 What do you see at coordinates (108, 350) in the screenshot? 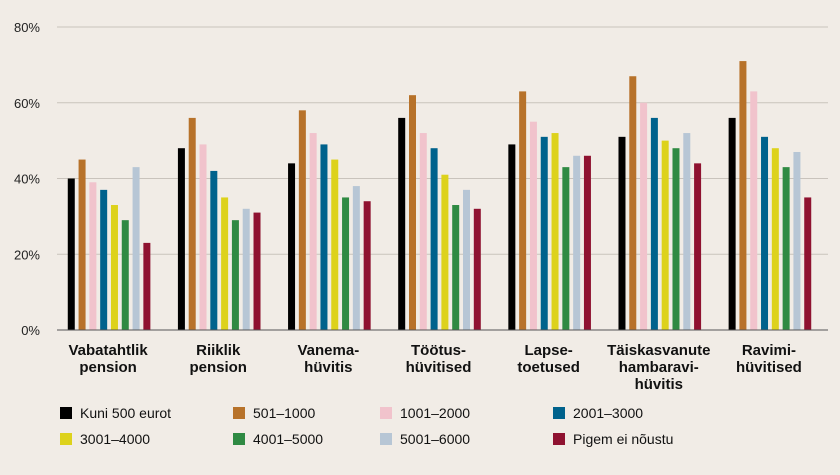
I see `x-category-label: Vabatahtlik` at bounding box center [108, 350].